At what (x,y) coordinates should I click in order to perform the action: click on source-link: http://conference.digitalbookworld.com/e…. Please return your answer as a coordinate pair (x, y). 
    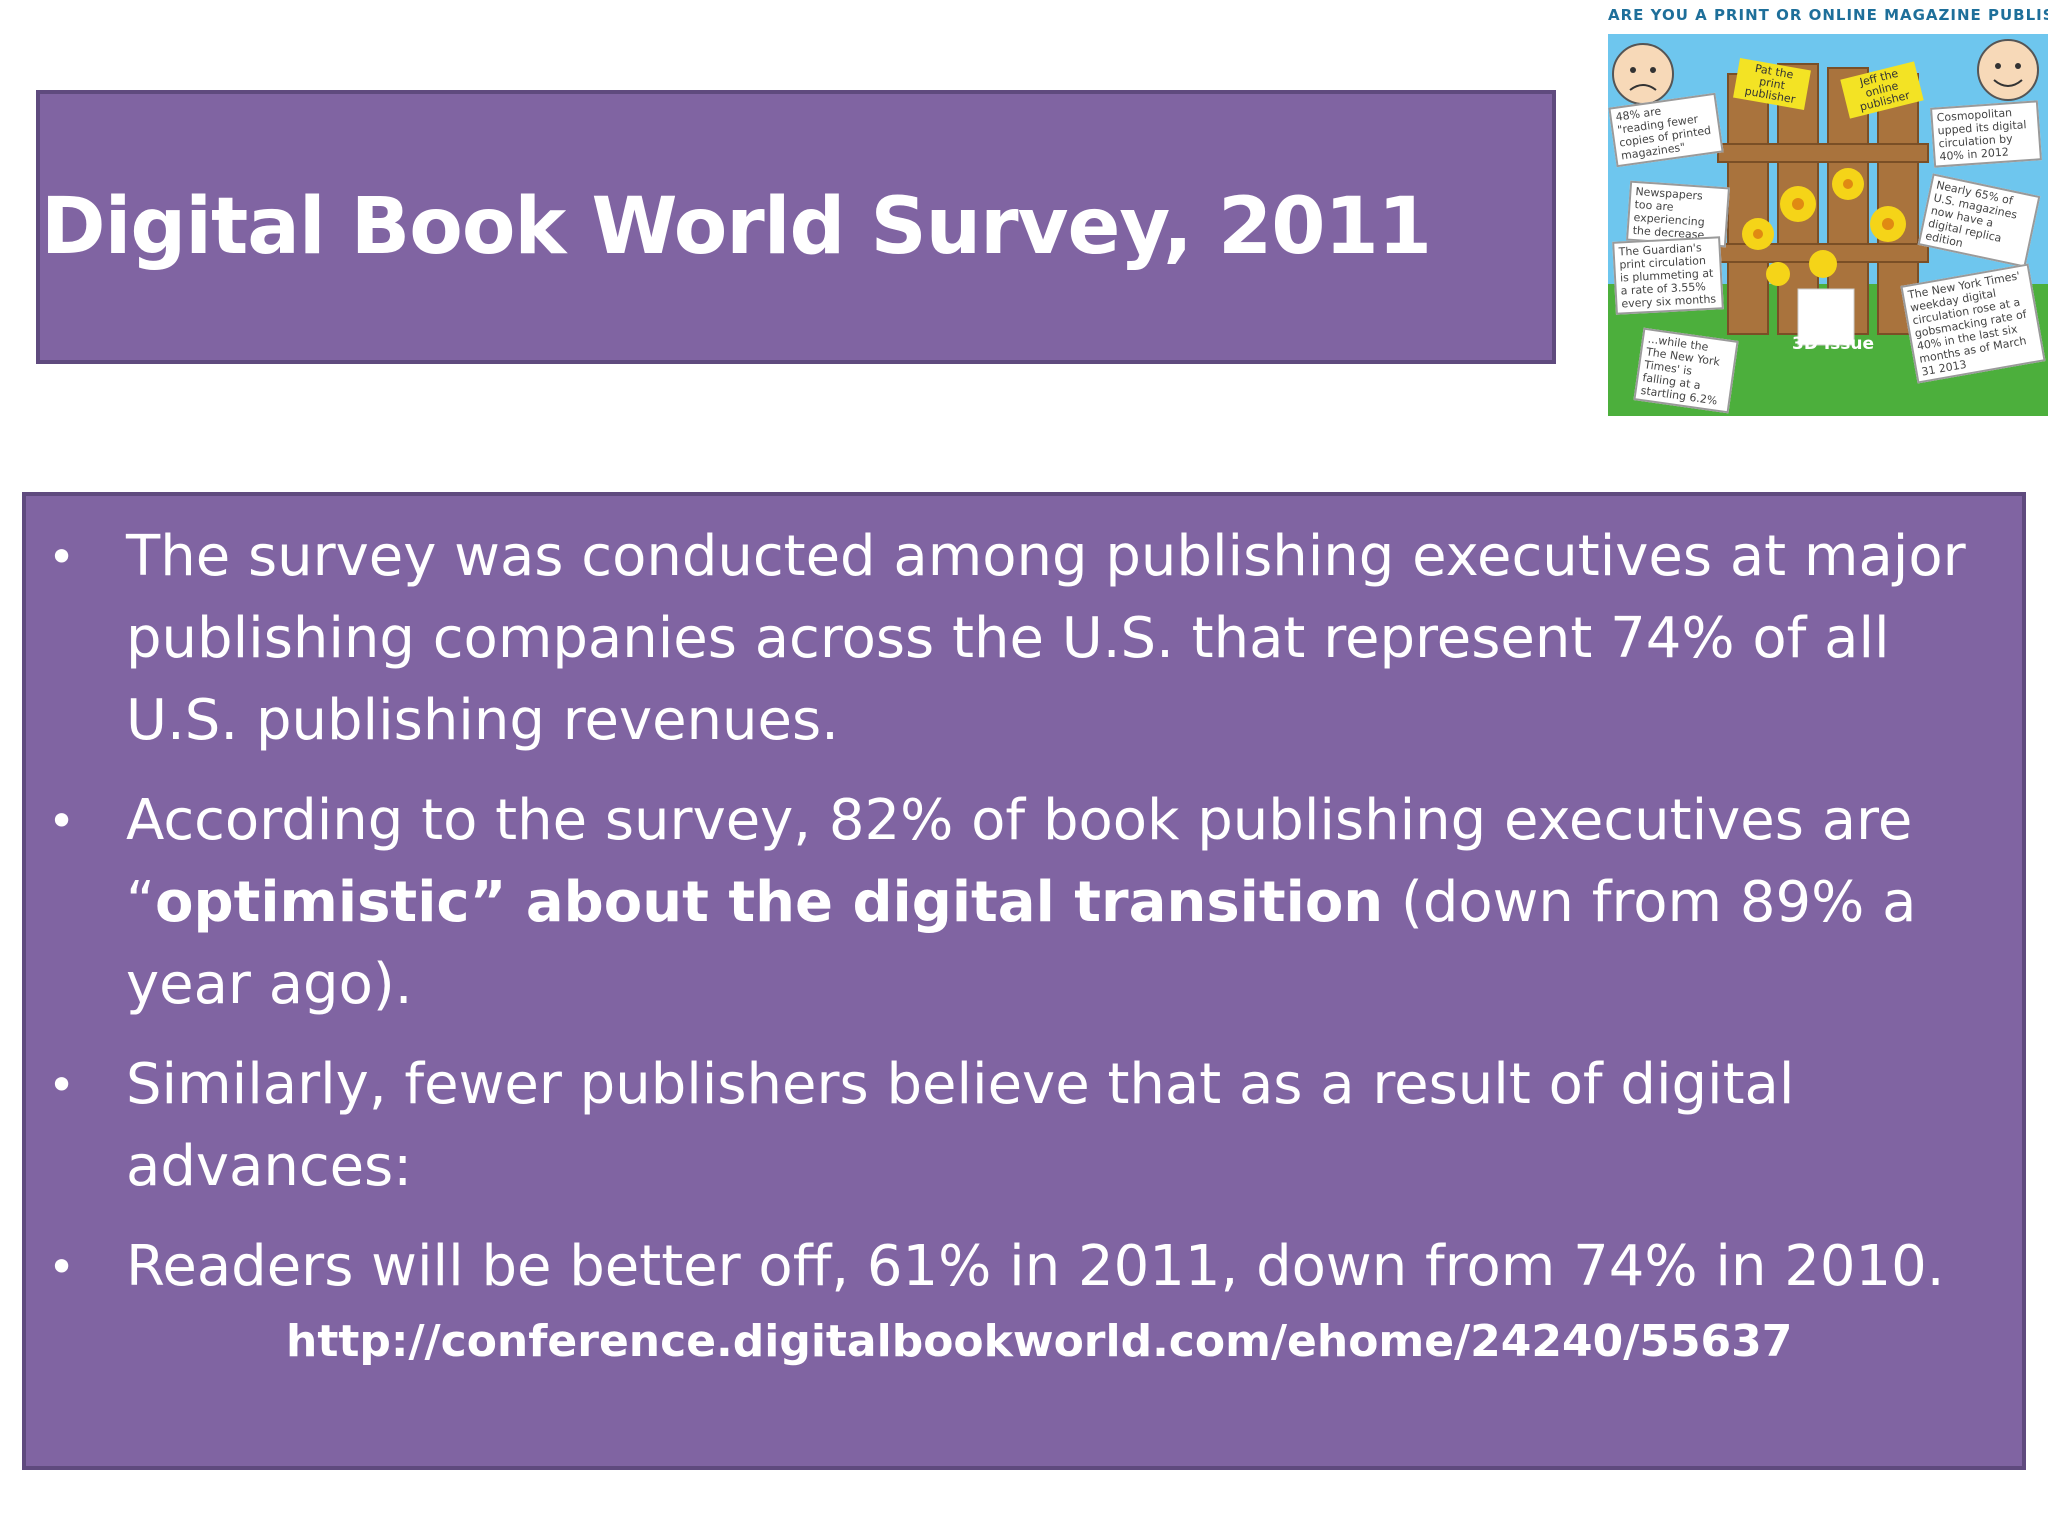
    Looking at the image, I should click on (1039, 1341).